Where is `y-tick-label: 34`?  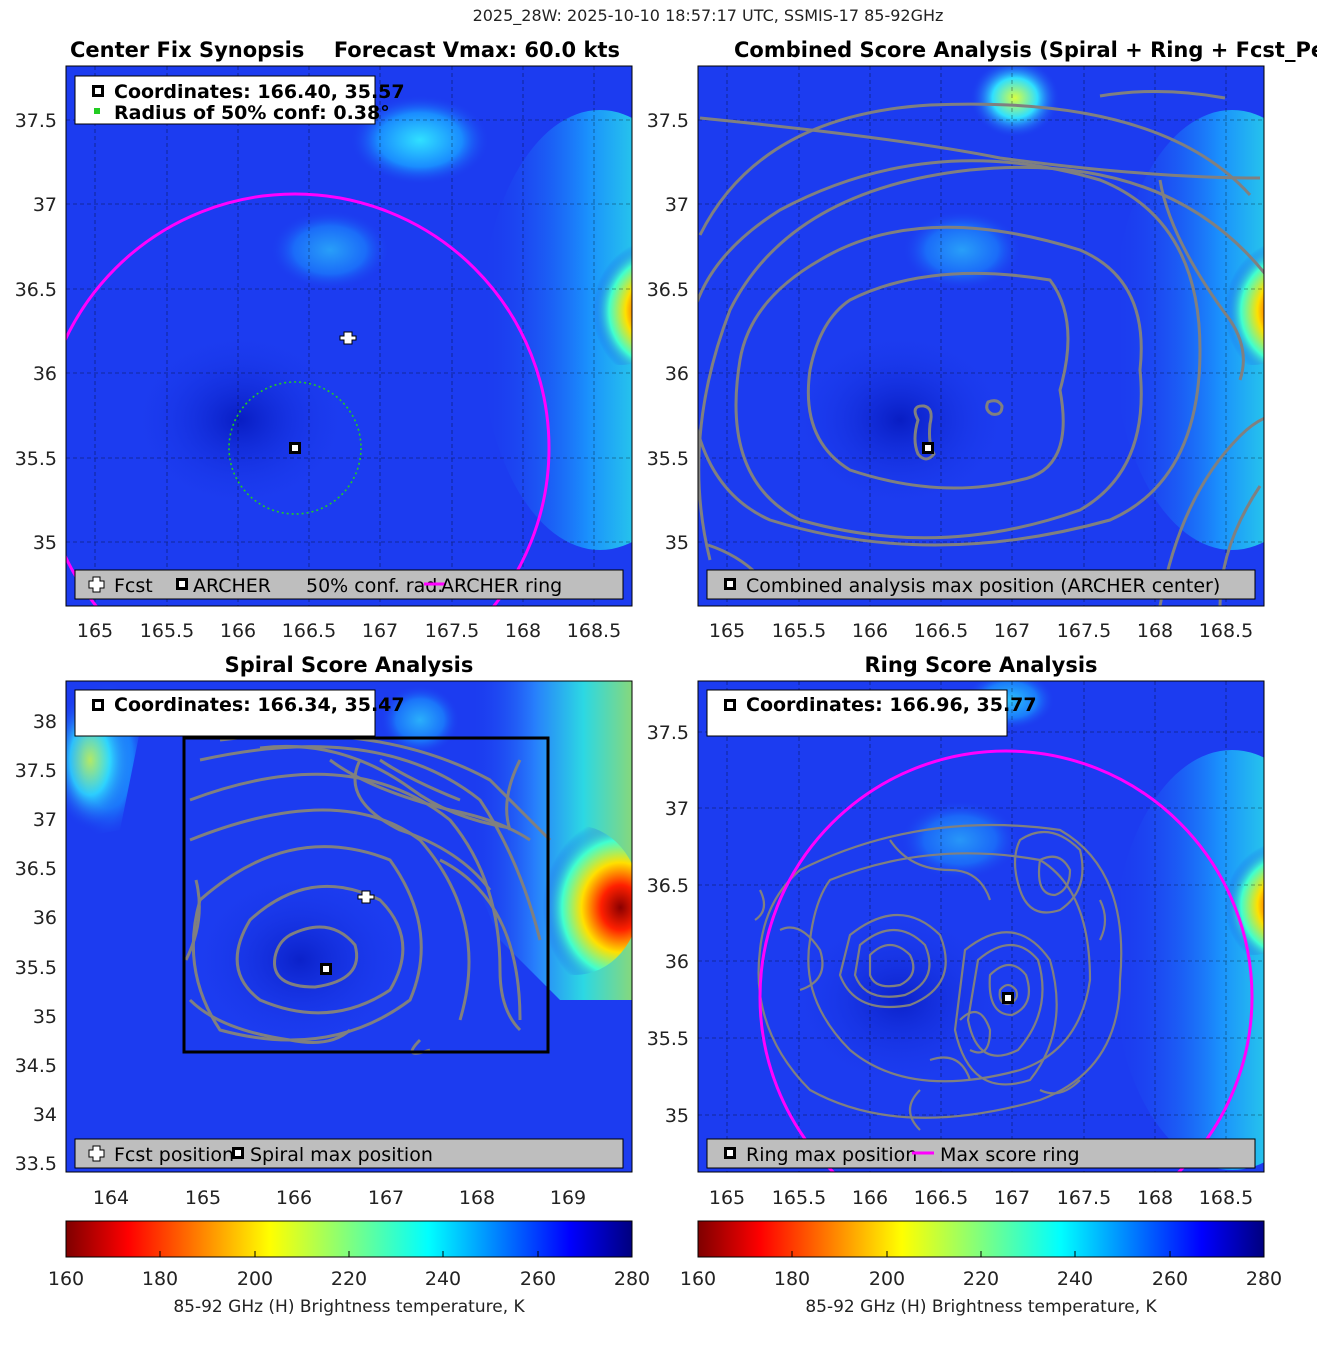 y-tick-label: 34 is located at coordinates (45, 1115).